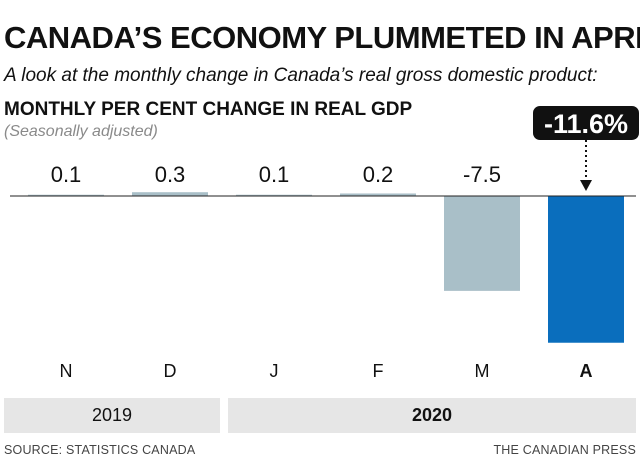 Image resolution: width=640 pixels, height=472 pixels. What do you see at coordinates (586, 269) in the screenshot?
I see `bar-A` at bounding box center [586, 269].